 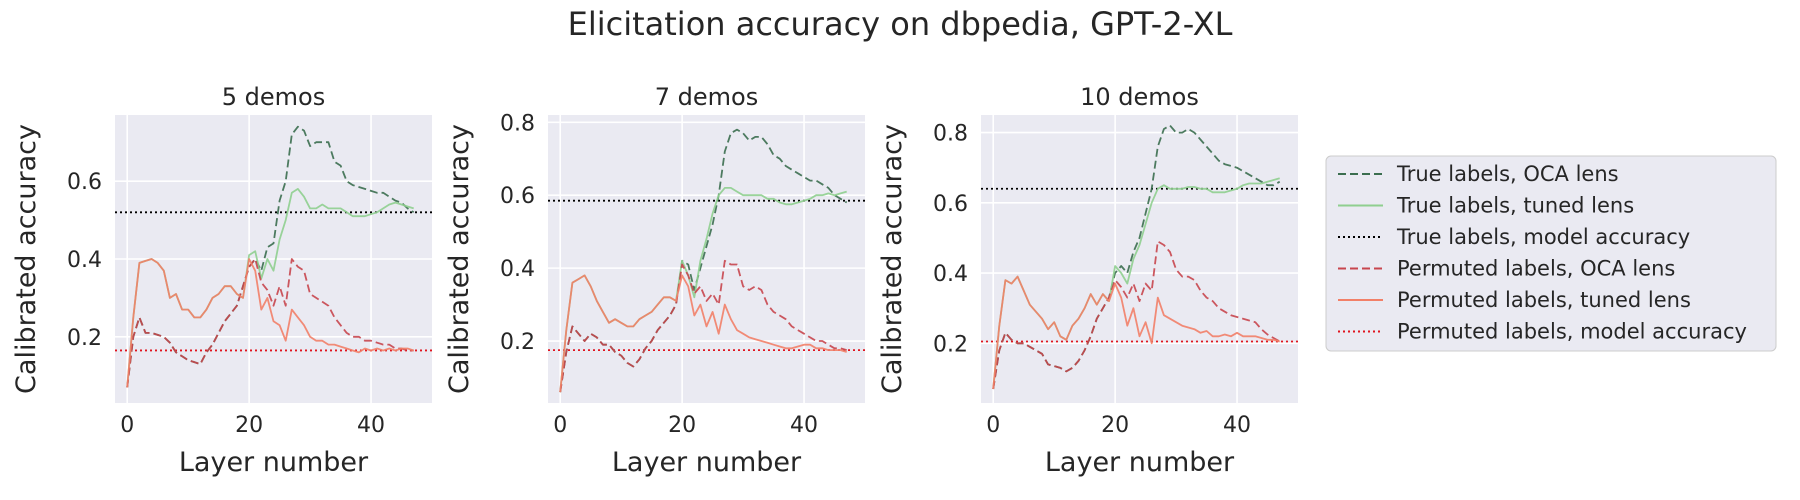 I want to click on legend-label: Permuted labels, tuned lens, so click(x=1544, y=300).